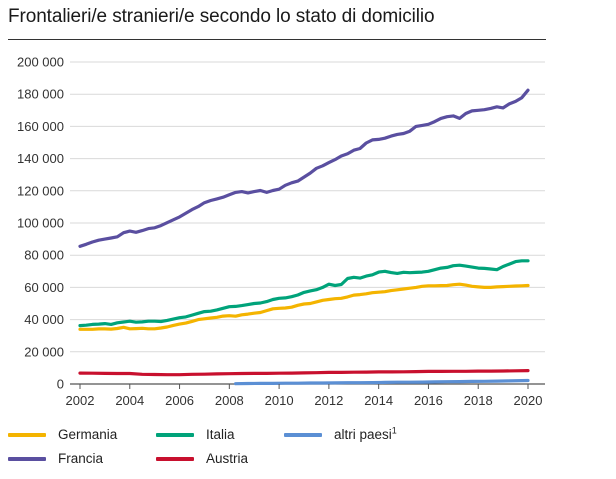 The width and height of the screenshot is (616, 479). I want to click on series-line-italia, so click(304, 293).